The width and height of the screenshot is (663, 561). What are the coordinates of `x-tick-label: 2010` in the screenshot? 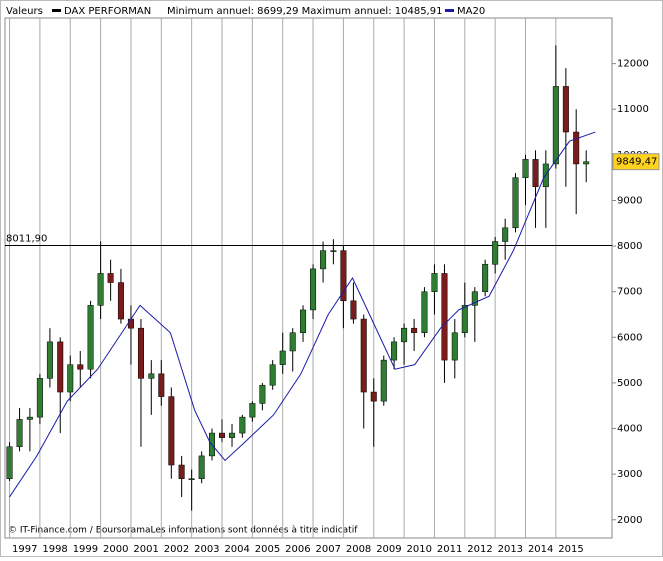 It's located at (419, 549).